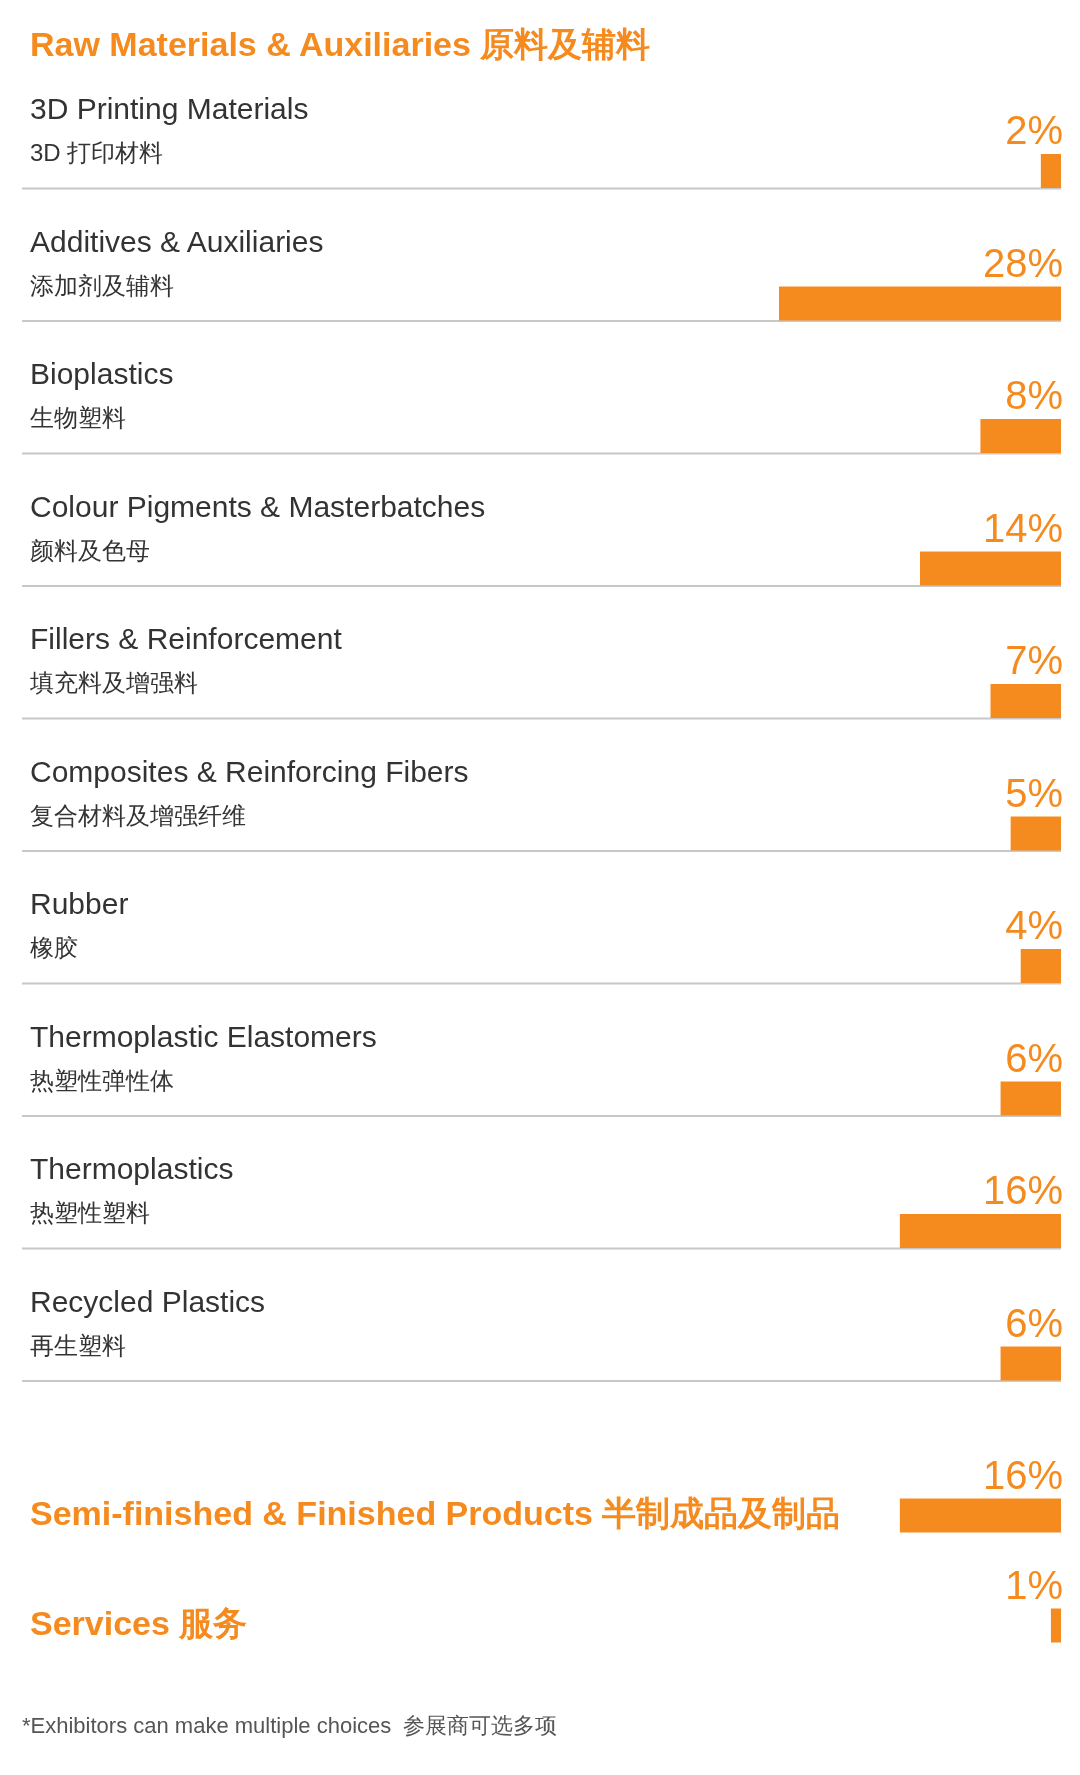 This screenshot has height=1775, width=1080. I want to click on data-label: 2%, so click(1034, 130).